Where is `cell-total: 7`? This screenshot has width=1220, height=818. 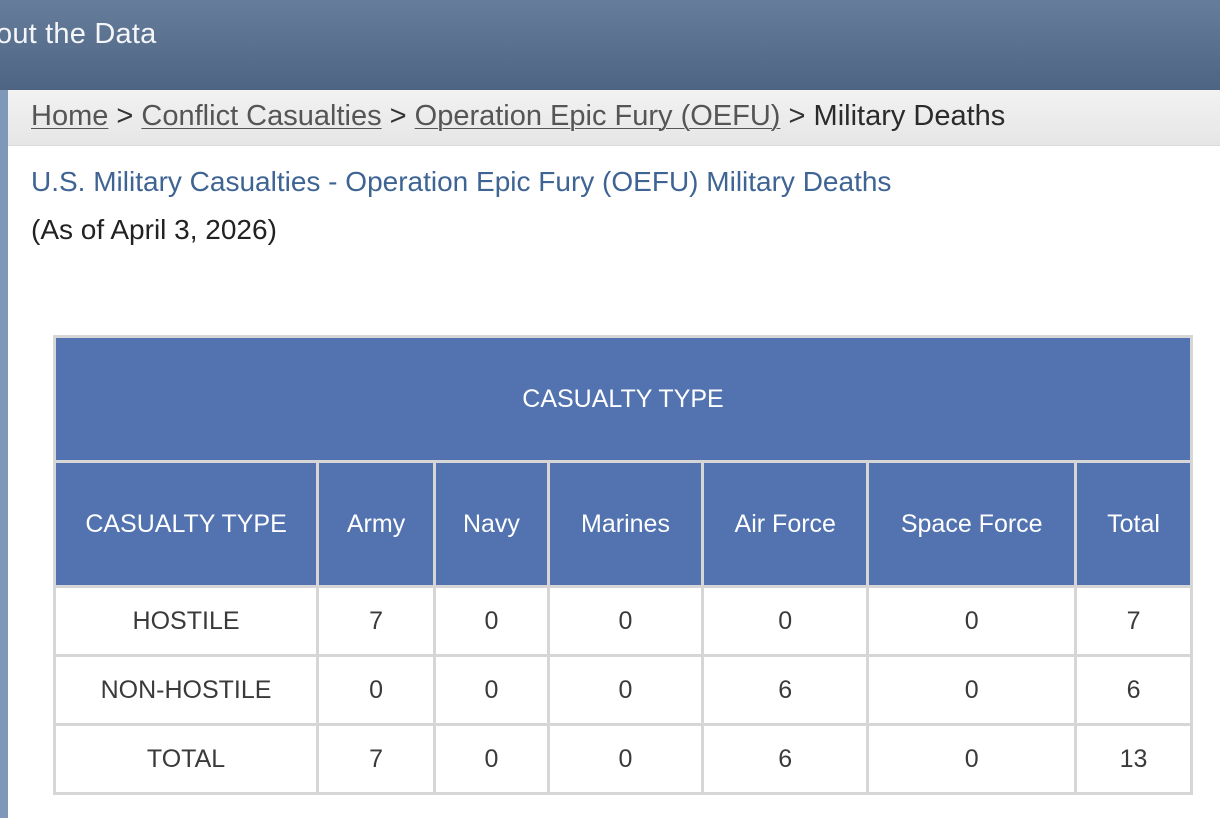 cell-total: 7 is located at coordinates (1133, 621).